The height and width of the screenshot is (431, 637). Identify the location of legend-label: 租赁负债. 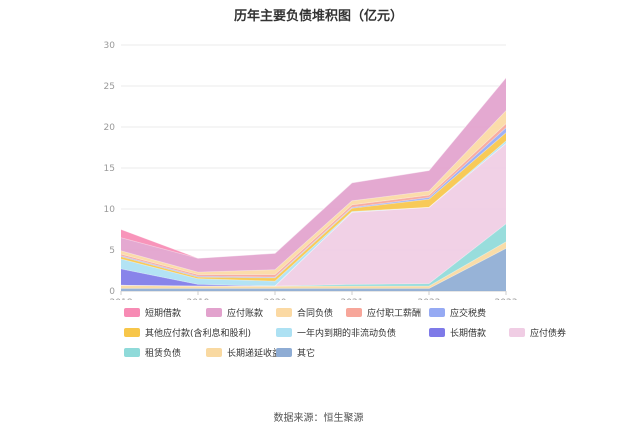
(163, 354).